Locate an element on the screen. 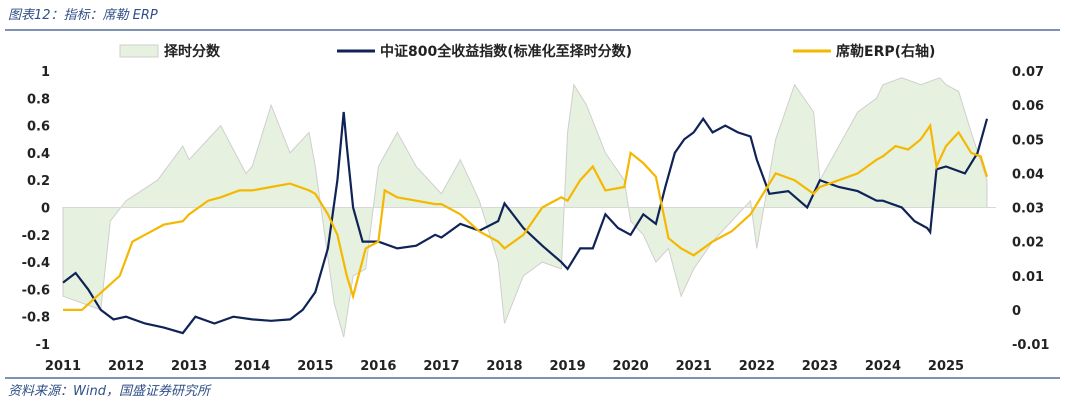 This screenshot has height=404, width=1065. y-right-tick-label: 0.02 is located at coordinates (1028, 243).